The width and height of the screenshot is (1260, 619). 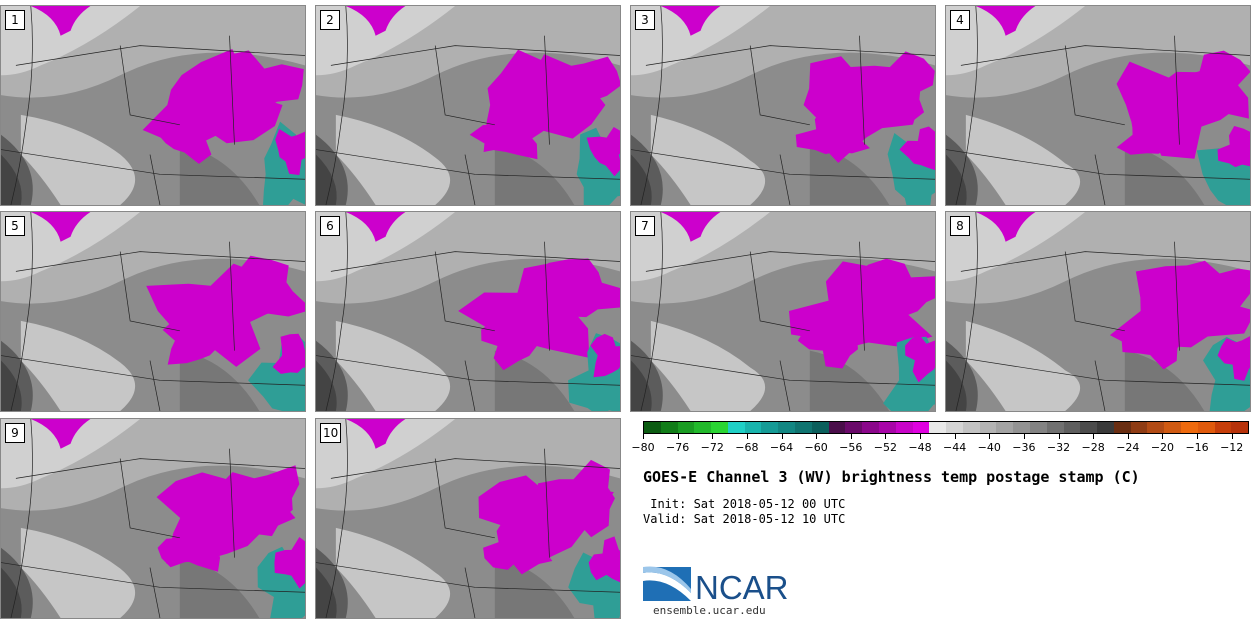 I want to click on colorbar-tick-label: −64, so click(x=781, y=447).